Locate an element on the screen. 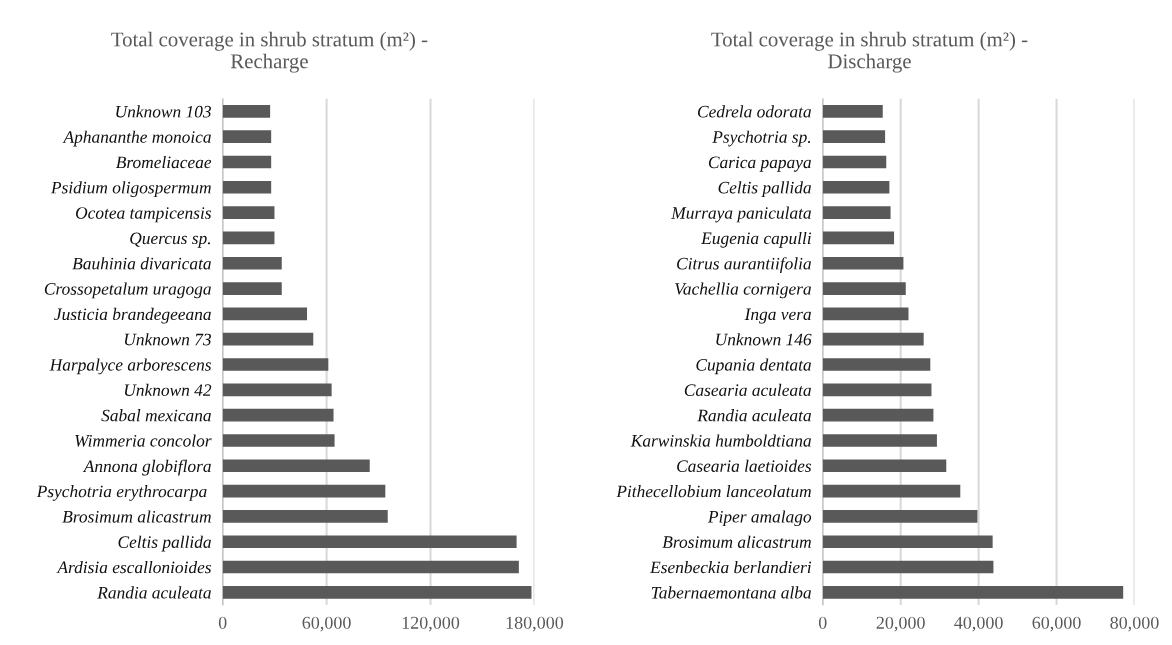 The width and height of the screenshot is (1172, 645). y-tick-label: Unknown 73 is located at coordinates (167, 339).